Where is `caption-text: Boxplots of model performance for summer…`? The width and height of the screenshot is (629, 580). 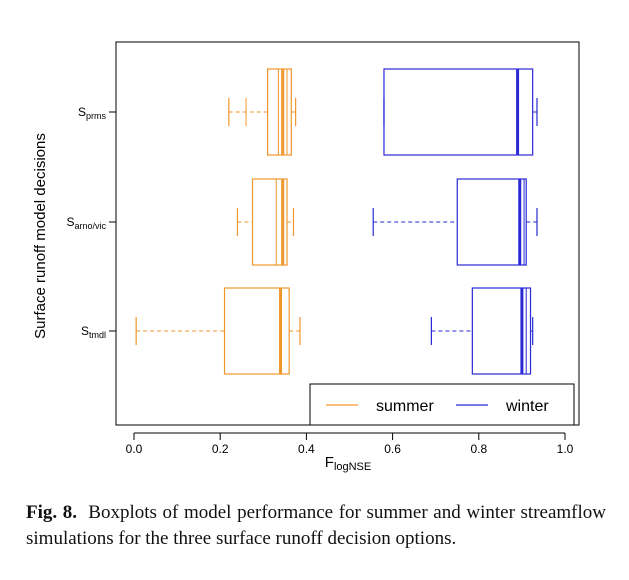 caption-text: Boxplots of model performance for summer… is located at coordinates (316, 525).